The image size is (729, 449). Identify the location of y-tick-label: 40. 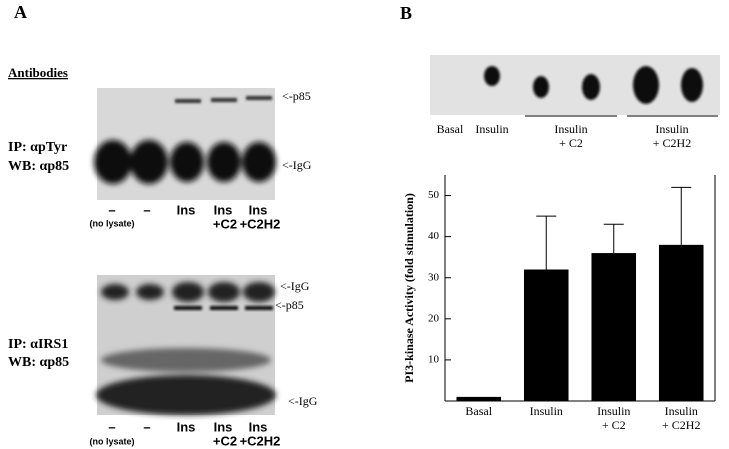
(434, 236).